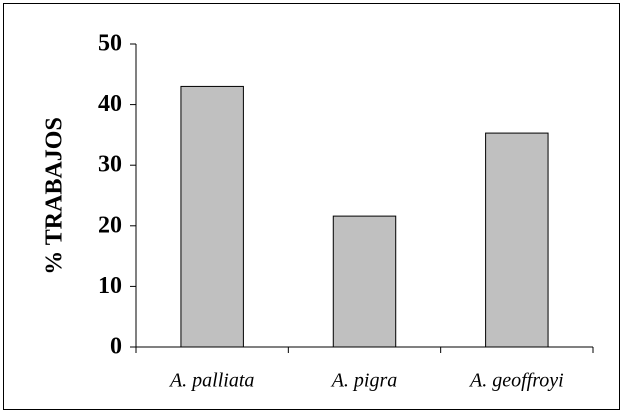  What do you see at coordinates (211, 381) in the screenshot?
I see `x-tick-label: A. palliata` at bounding box center [211, 381].